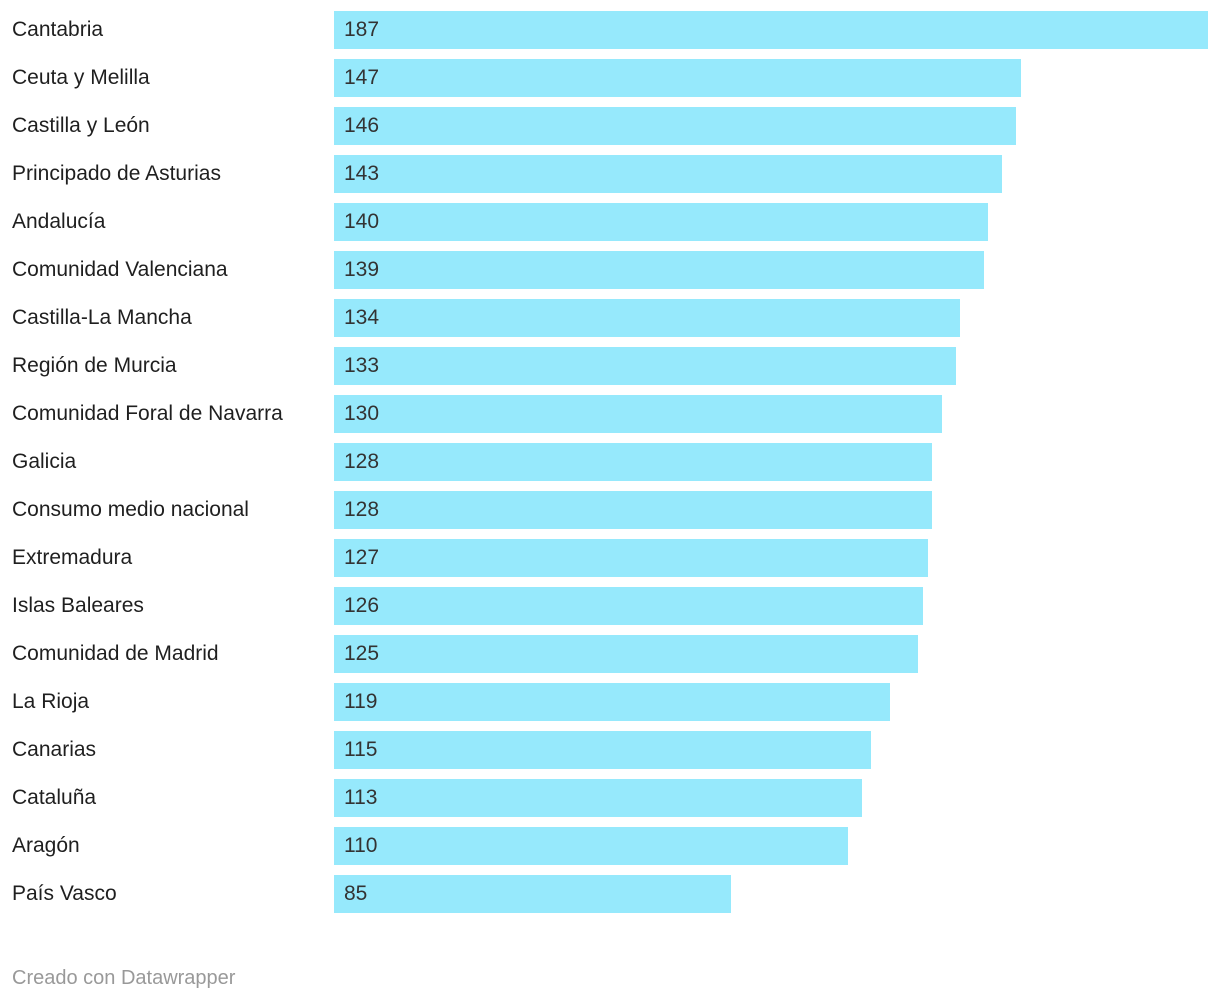 The width and height of the screenshot is (1220, 990). I want to click on bar-row: Ceuta y Melilla 147, so click(610, 83).